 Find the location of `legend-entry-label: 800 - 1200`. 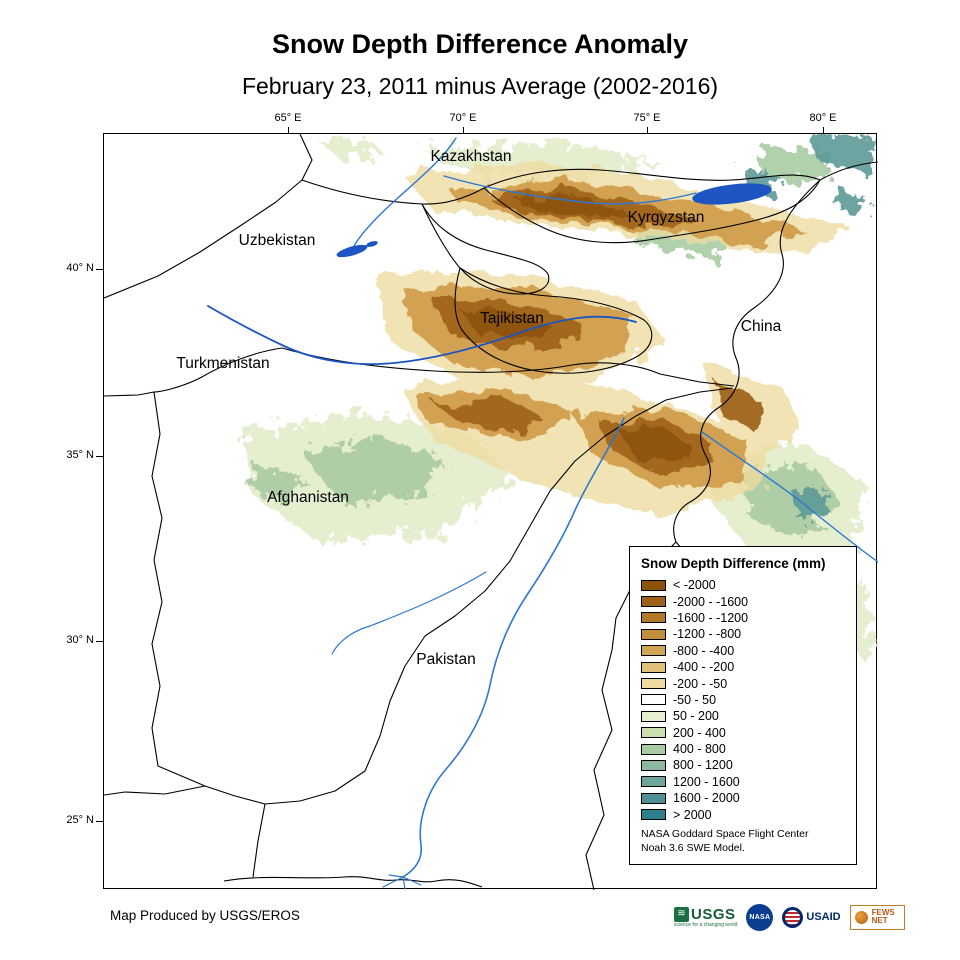

legend-entry-label: 800 - 1200 is located at coordinates (703, 765).